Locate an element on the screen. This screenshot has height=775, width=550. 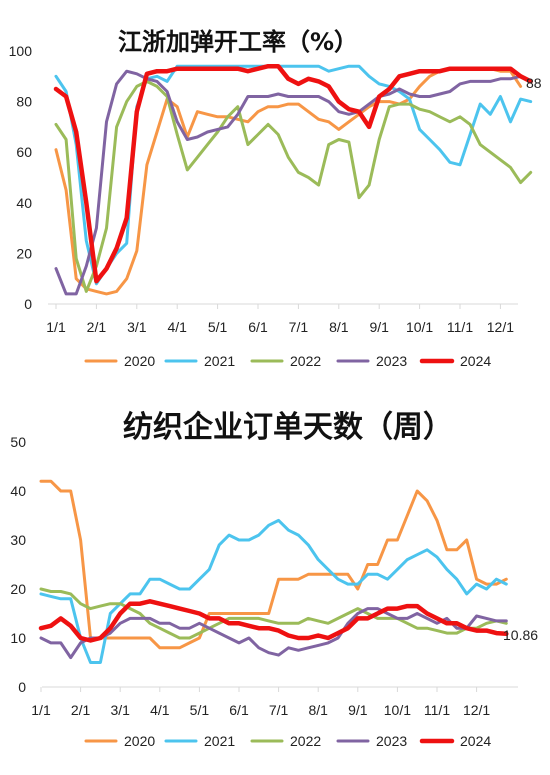
series-line-2023 is located at coordinates (273, 633).